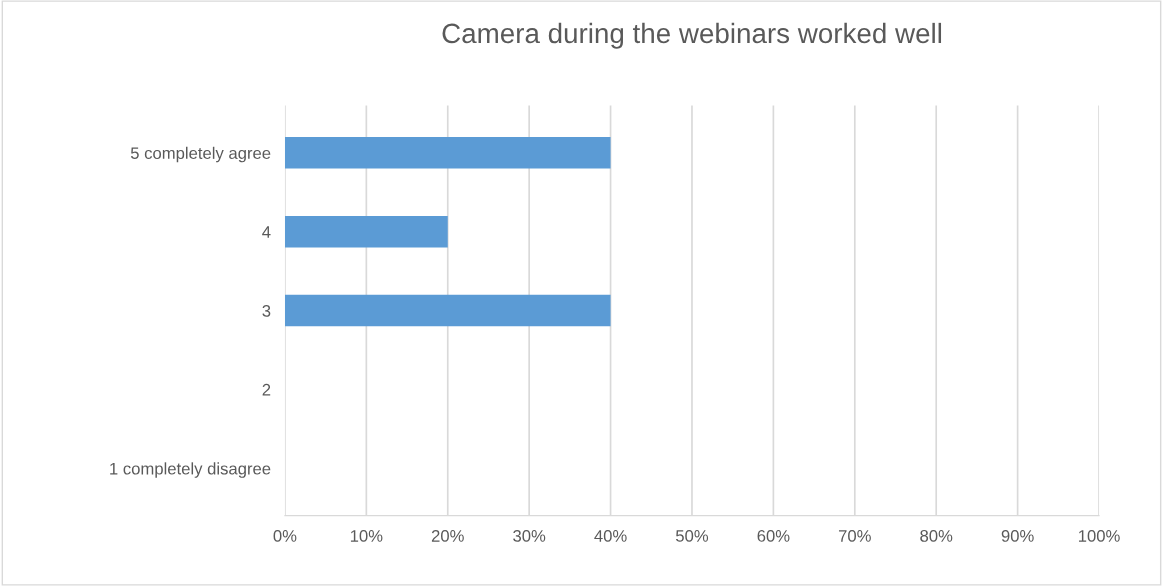 The width and height of the screenshot is (1163, 586). Describe the element at coordinates (1017, 536) in the screenshot. I see `x-tick-label: 90%` at that location.